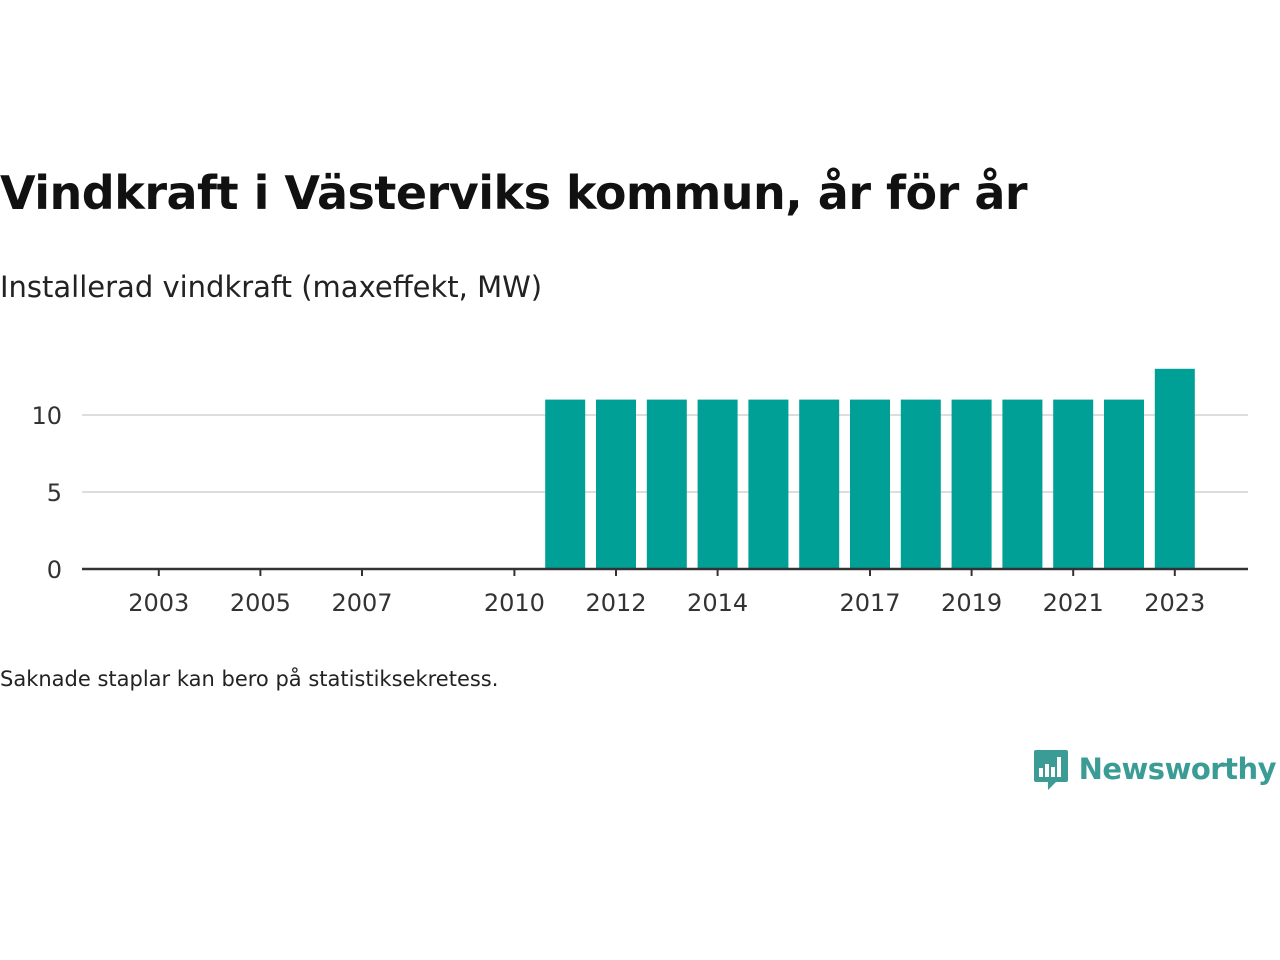 The image size is (1280, 960). What do you see at coordinates (158, 603) in the screenshot?
I see `x-tick-label: 2003` at bounding box center [158, 603].